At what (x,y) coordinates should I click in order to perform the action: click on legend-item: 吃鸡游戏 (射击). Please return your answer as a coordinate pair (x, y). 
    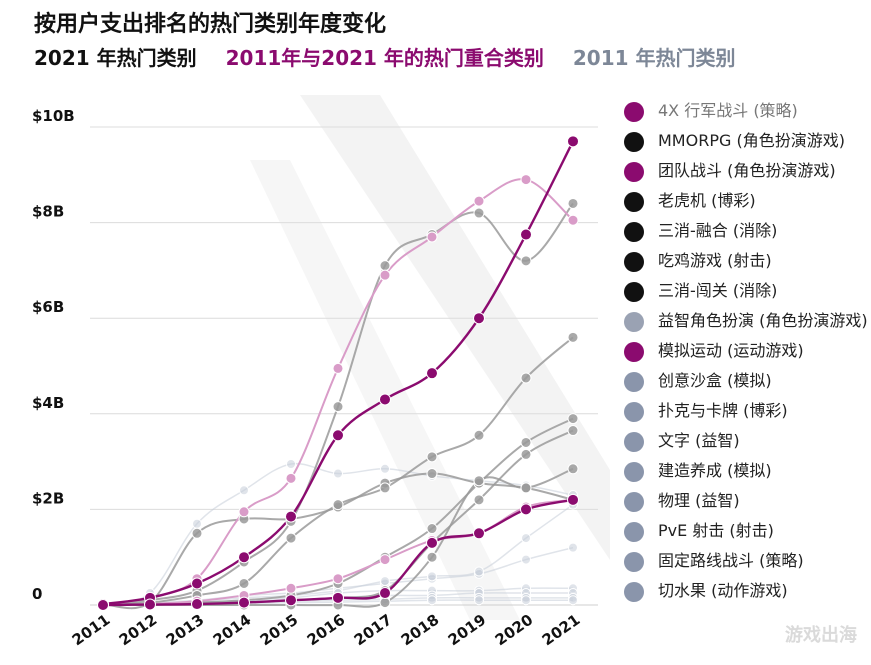
    Looking at the image, I should click on (745, 261).